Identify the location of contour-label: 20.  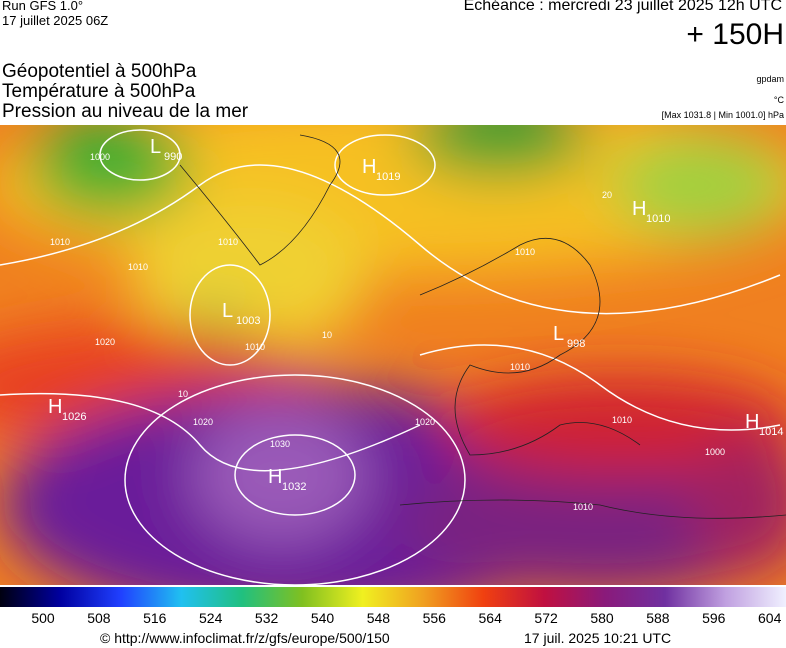
(607, 195).